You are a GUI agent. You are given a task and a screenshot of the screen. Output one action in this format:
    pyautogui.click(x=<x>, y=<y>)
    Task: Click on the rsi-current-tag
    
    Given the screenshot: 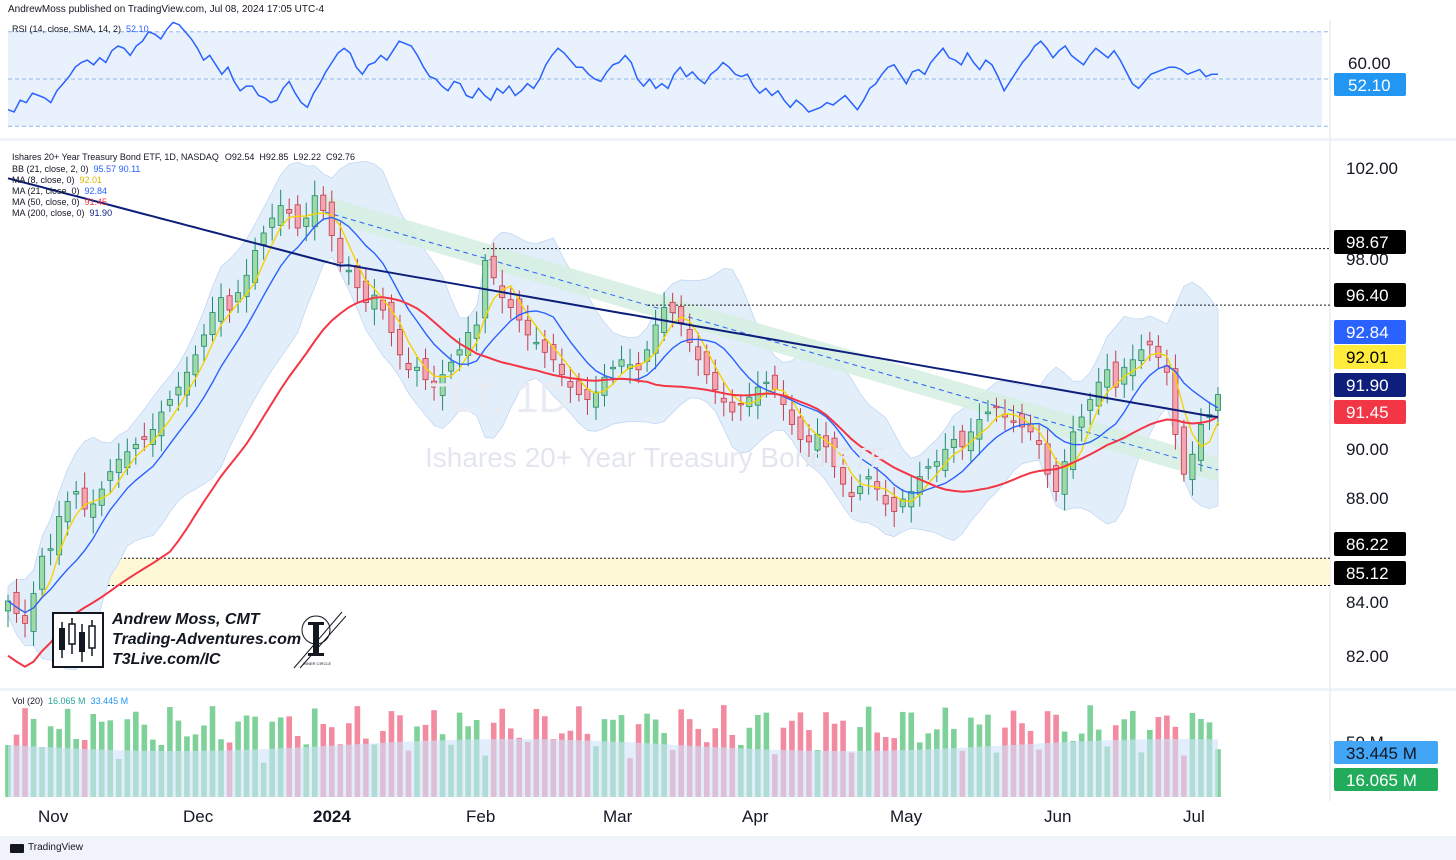 What is the action you would take?
    pyautogui.click(x=1370, y=84)
    